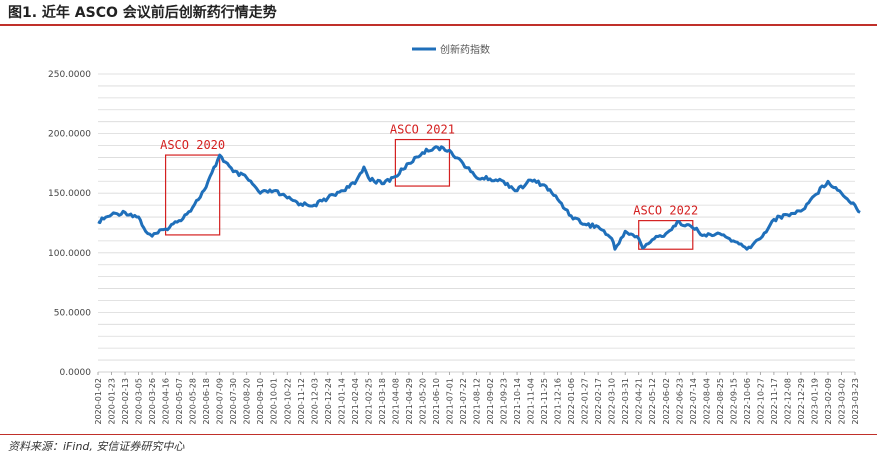 This screenshot has height=467, width=877. I want to click on x-tick-label: 2022-12-29, so click(801, 401).